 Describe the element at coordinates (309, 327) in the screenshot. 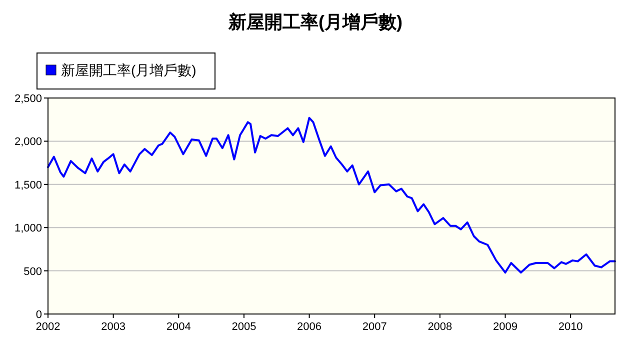

I see `x-tick-label: 2006` at that location.